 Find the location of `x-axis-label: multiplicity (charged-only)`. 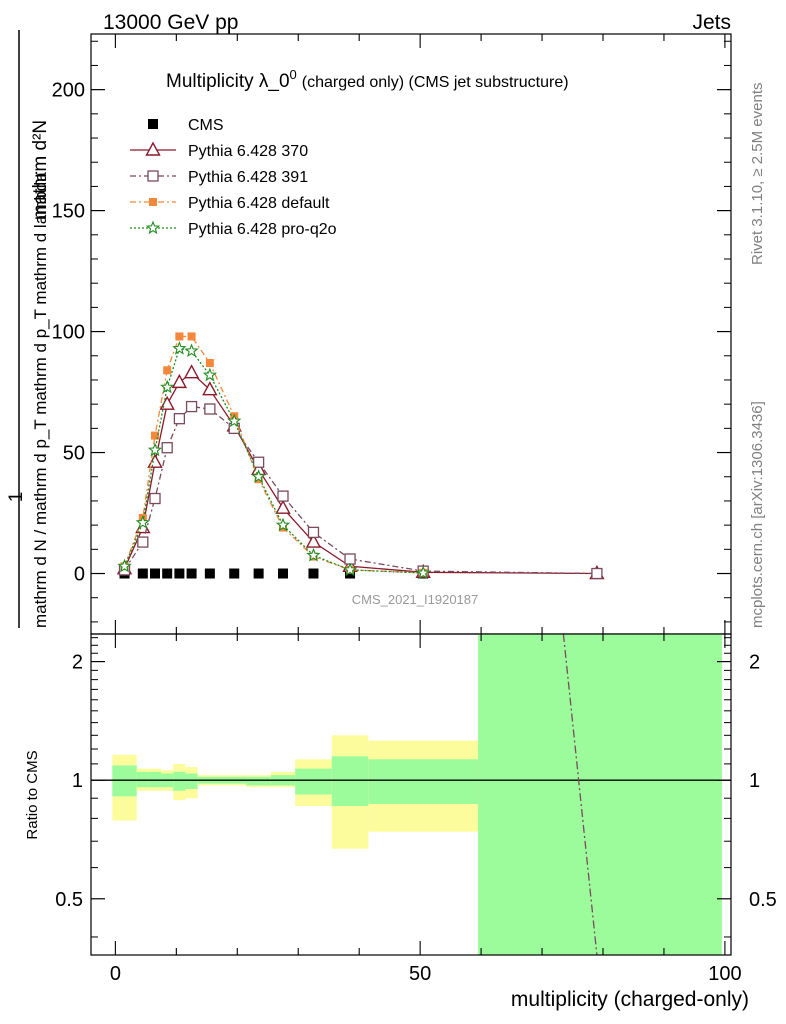

x-axis-label: multiplicity (charged-only) is located at coordinates (630, 999).